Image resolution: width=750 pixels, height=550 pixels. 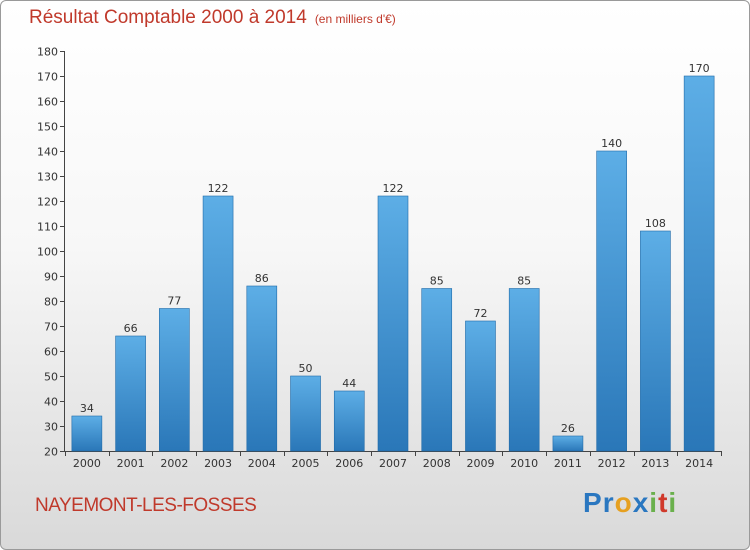 I want to click on bar-2013, so click(x=655, y=341).